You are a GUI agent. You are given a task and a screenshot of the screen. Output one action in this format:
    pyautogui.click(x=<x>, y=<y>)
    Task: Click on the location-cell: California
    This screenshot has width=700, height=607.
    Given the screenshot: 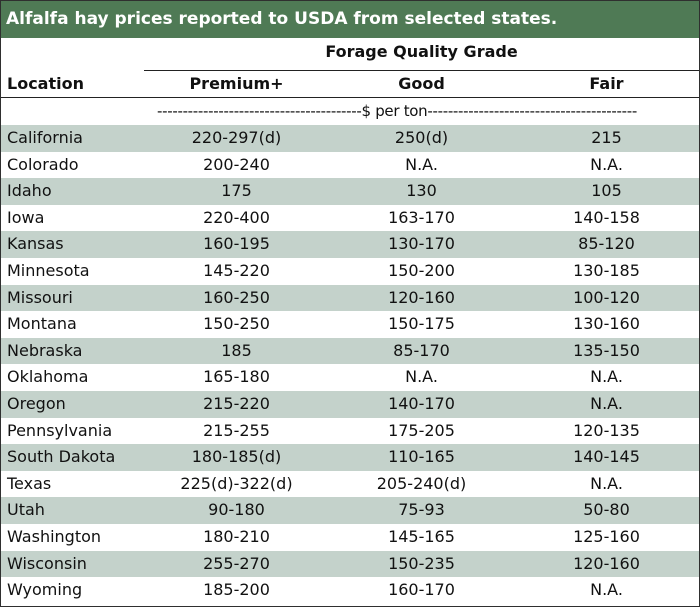 What is the action you would take?
    pyautogui.click(x=45, y=137)
    